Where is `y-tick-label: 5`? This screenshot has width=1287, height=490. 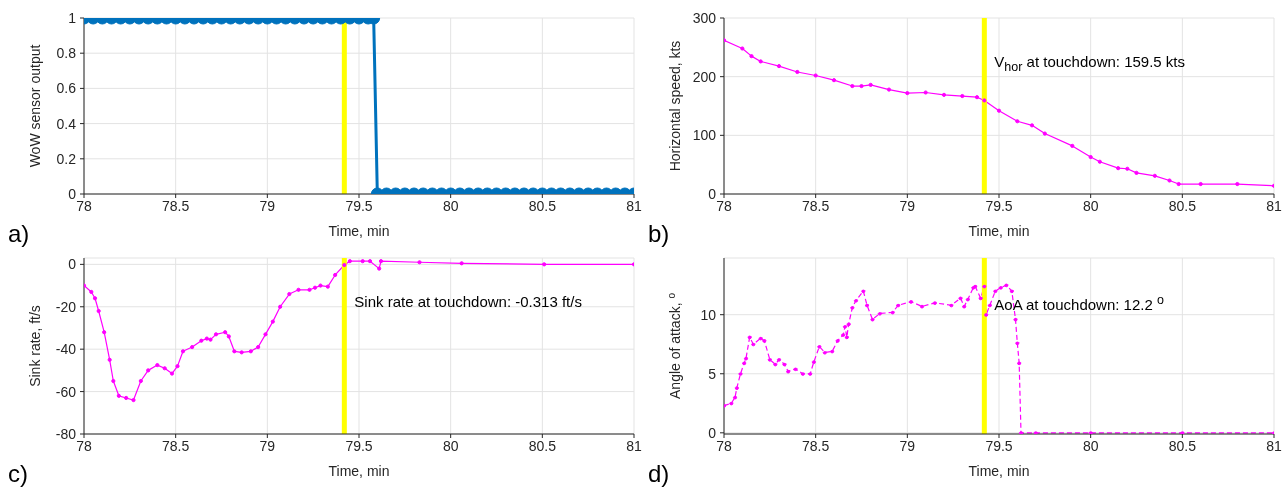 y-tick-label: 5 is located at coordinates (712, 373).